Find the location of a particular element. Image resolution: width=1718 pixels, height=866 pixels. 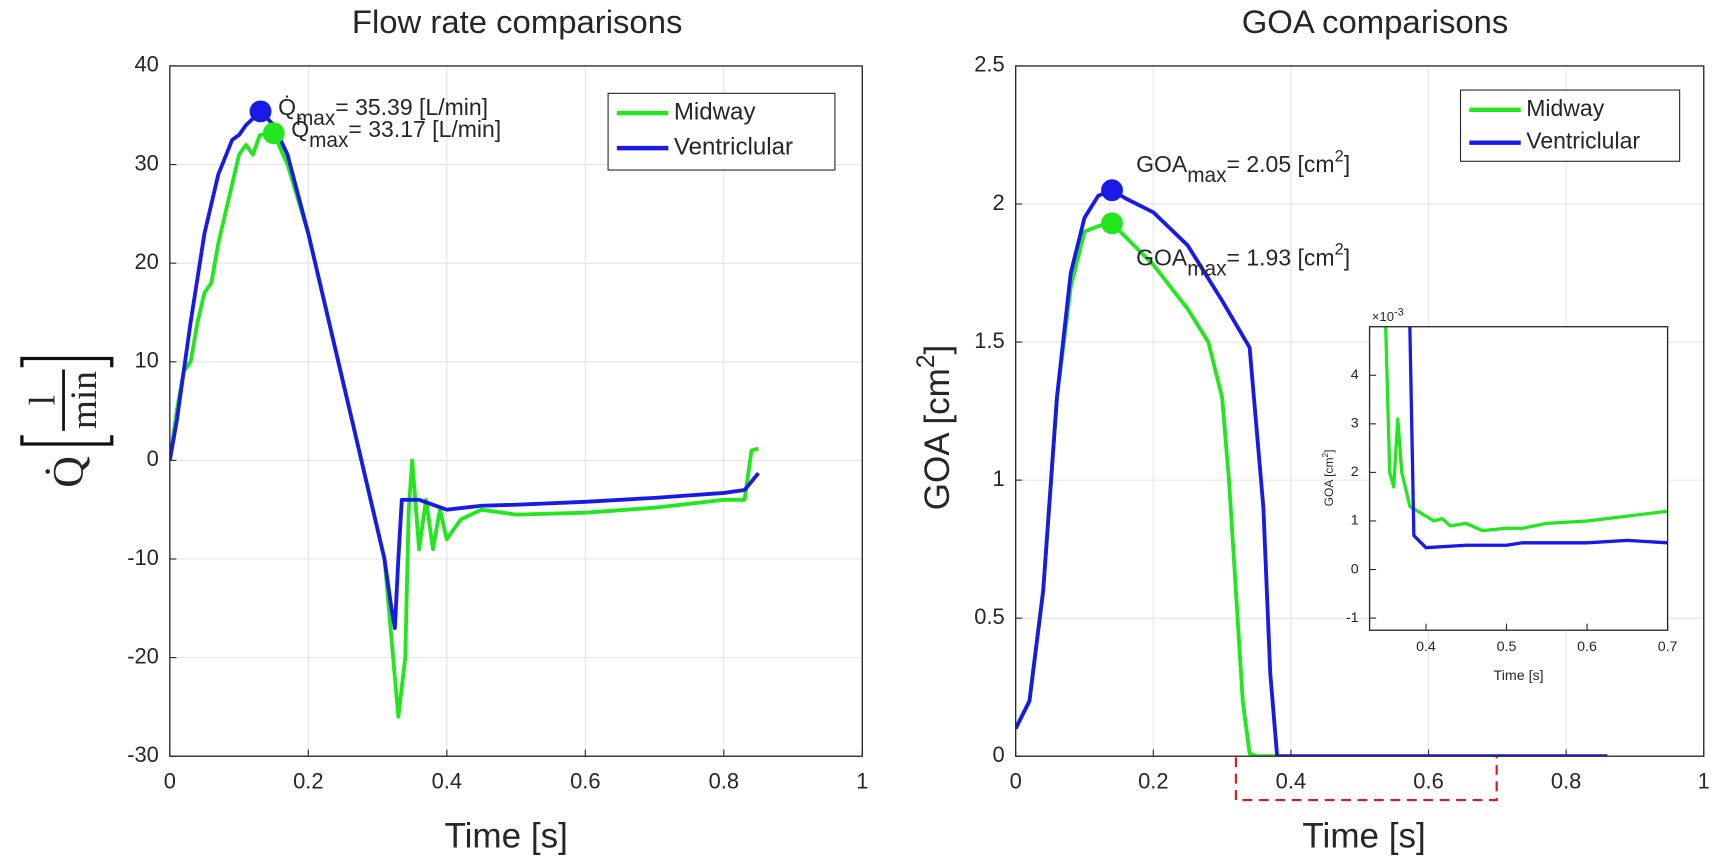

annotation-text: = 33.17 [L/min] is located at coordinates (424, 129).